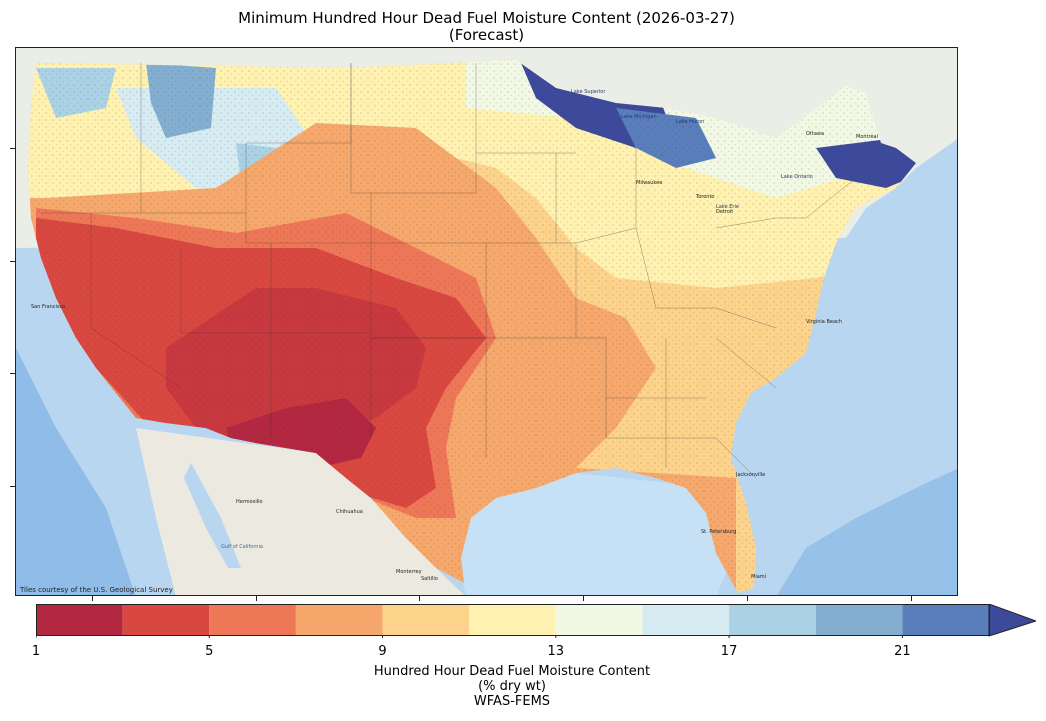 Image resolution: width=1046 pixels, height=721 pixels. What do you see at coordinates (690, 122) in the screenshot?
I see `place-label: Lake Huron` at bounding box center [690, 122].